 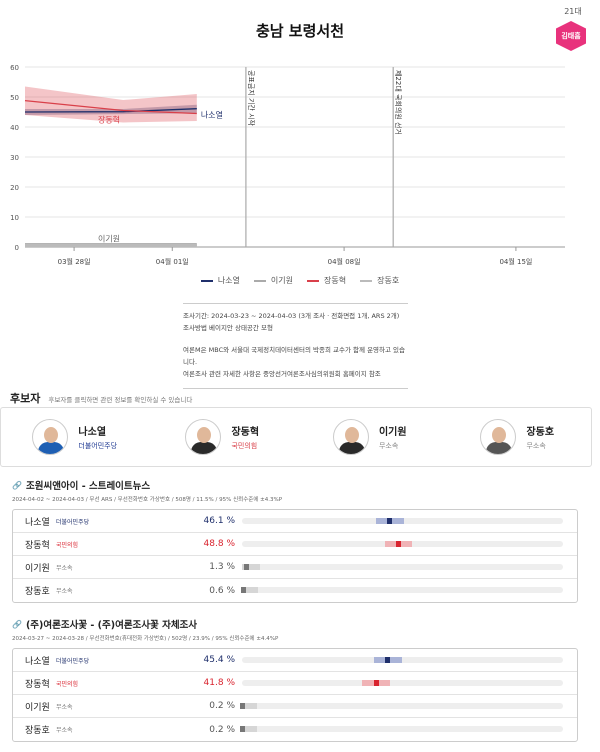 What do you see at coordinates (14, 128) in the screenshot?
I see `y-tick-label: 40` at bounding box center [14, 128].